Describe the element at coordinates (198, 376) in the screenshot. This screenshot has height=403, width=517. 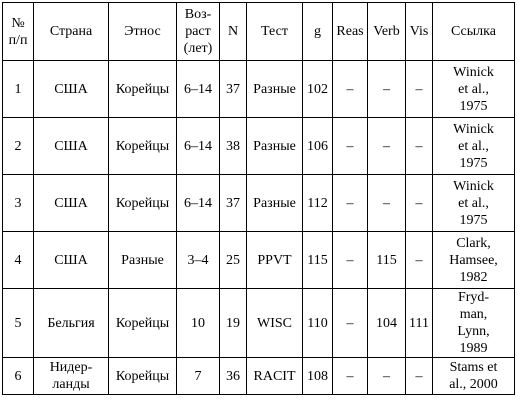
I see `cell-age: 7` at that location.